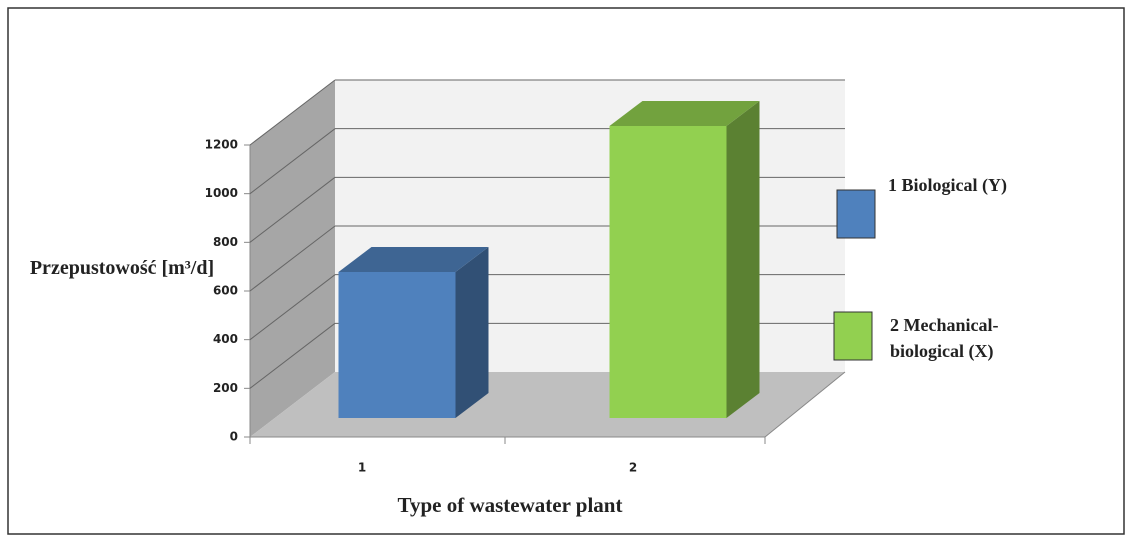  What do you see at coordinates (225, 242) in the screenshot?
I see `y-tick-label: 800` at bounding box center [225, 242].